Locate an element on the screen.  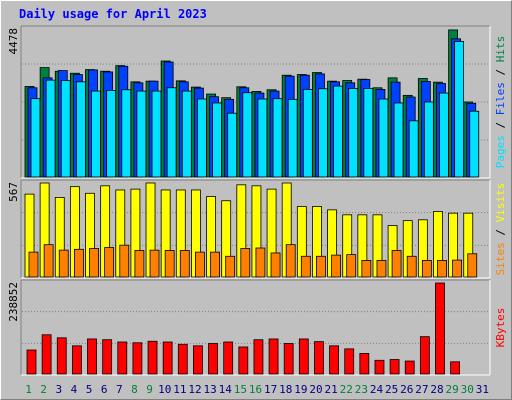
legend-kbytes: KBytes is located at coordinates (500, 328).